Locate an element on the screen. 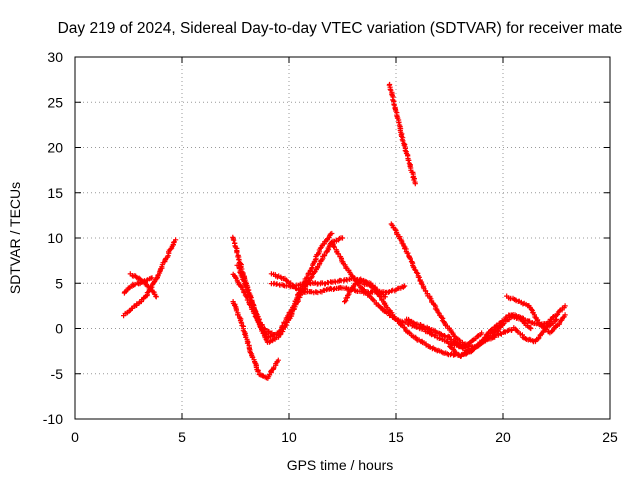  y-tick-label: 25 is located at coordinates (55, 102).